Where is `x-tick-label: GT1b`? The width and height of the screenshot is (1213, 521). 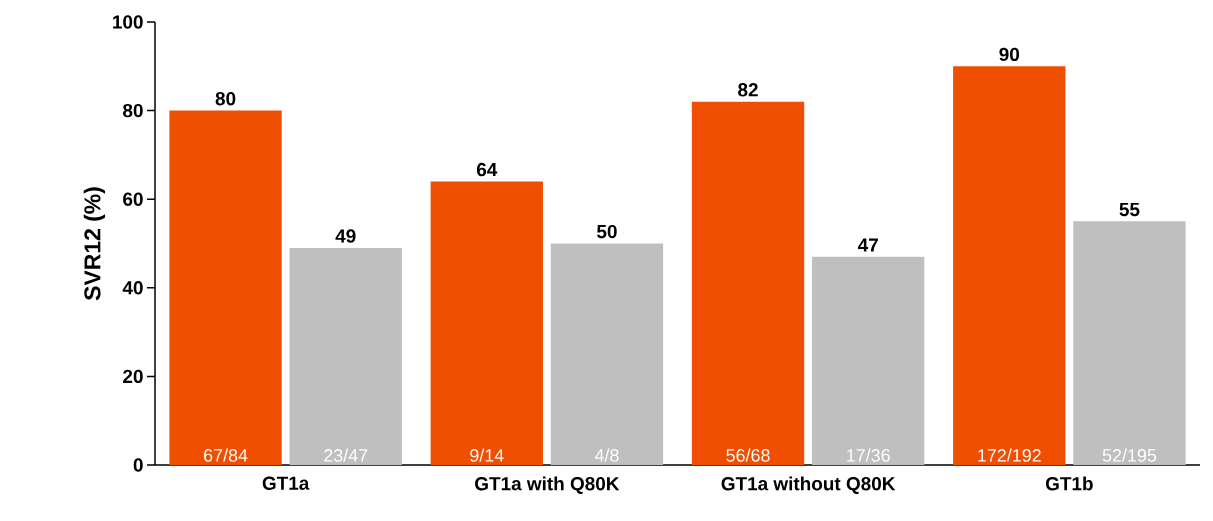
x-tick-label: GT1b is located at coordinates (1069, 483).